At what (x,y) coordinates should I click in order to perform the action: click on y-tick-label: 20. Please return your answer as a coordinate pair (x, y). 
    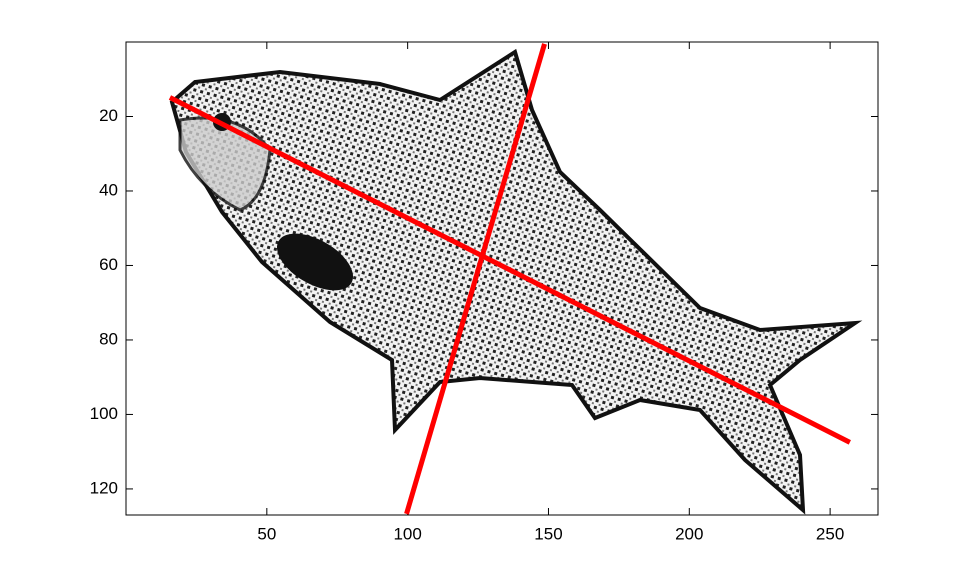
    Looking at the image, I should click on (108, 115).